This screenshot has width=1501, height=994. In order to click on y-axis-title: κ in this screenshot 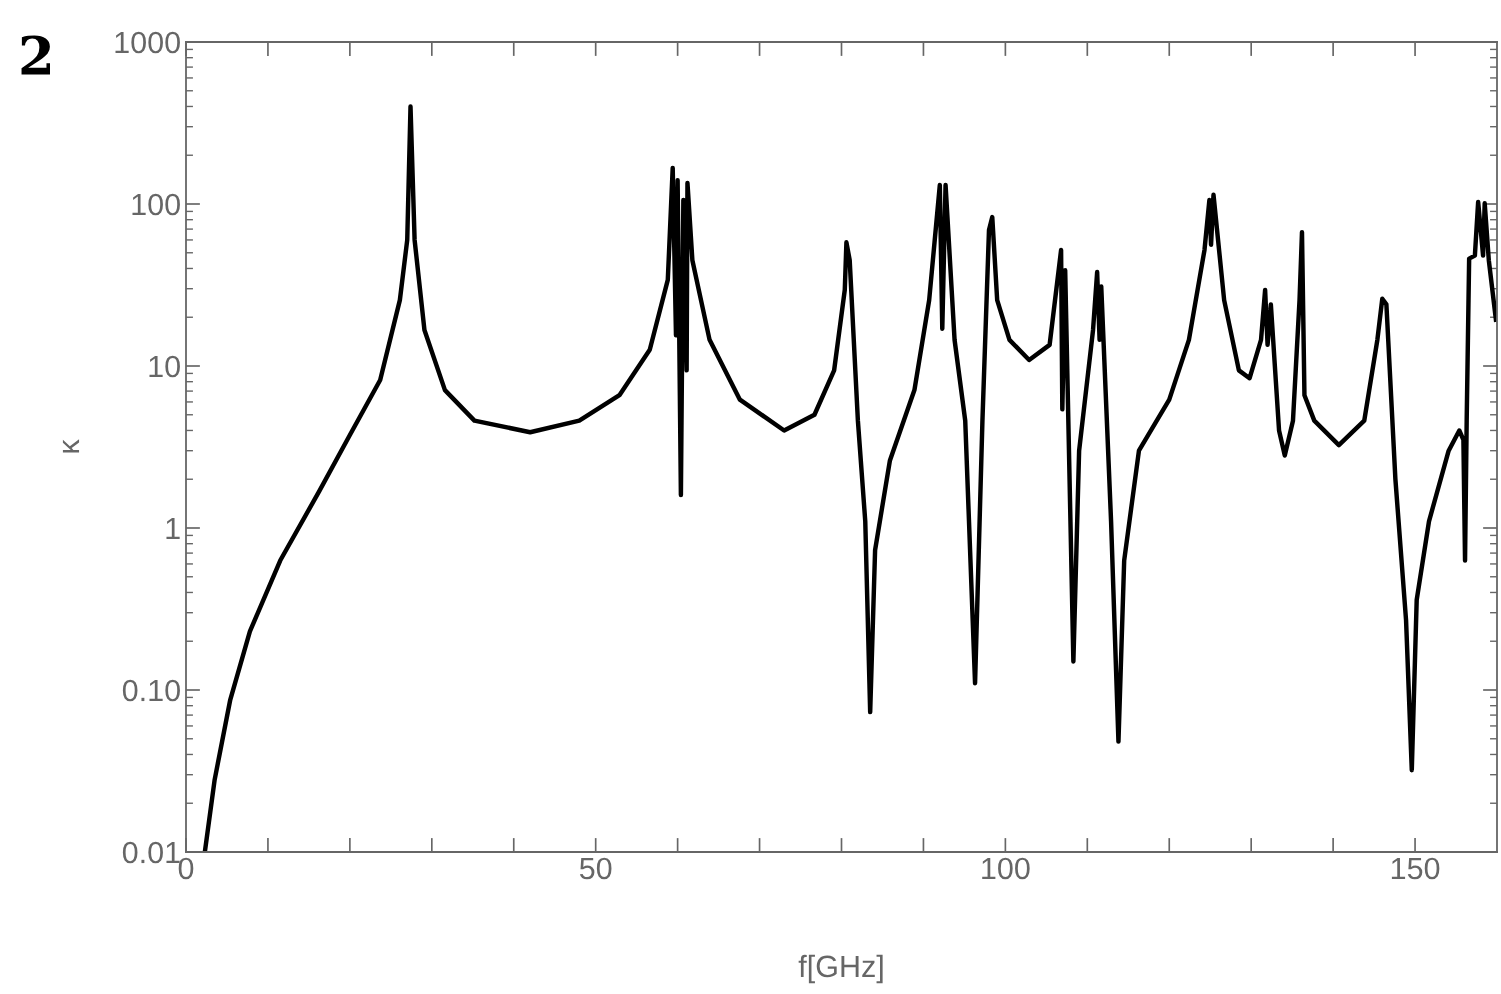, I will do `click(71, 446)`.